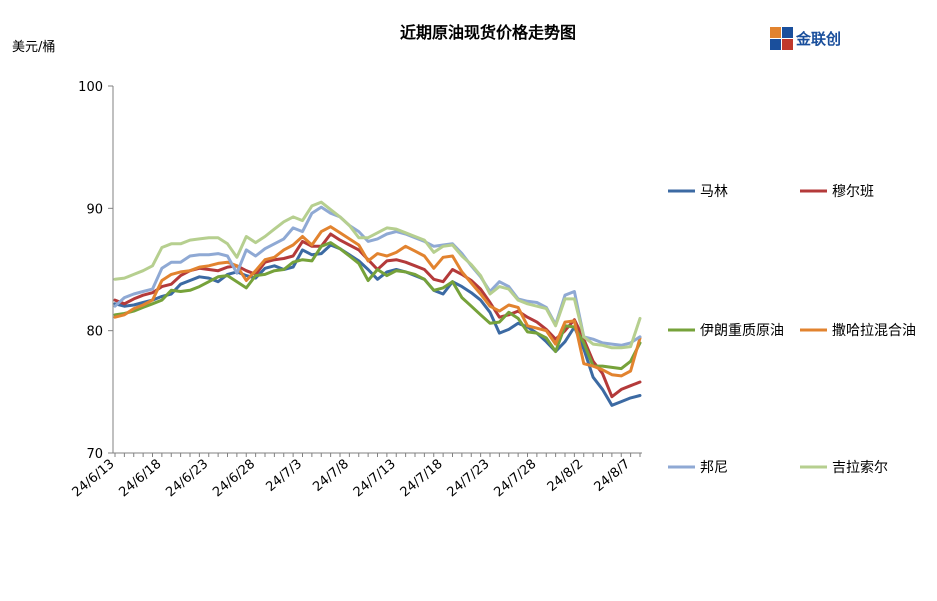 The image size is (937, 601). I want to click on x-tick-label: 24/8/7, so click(613, 476).